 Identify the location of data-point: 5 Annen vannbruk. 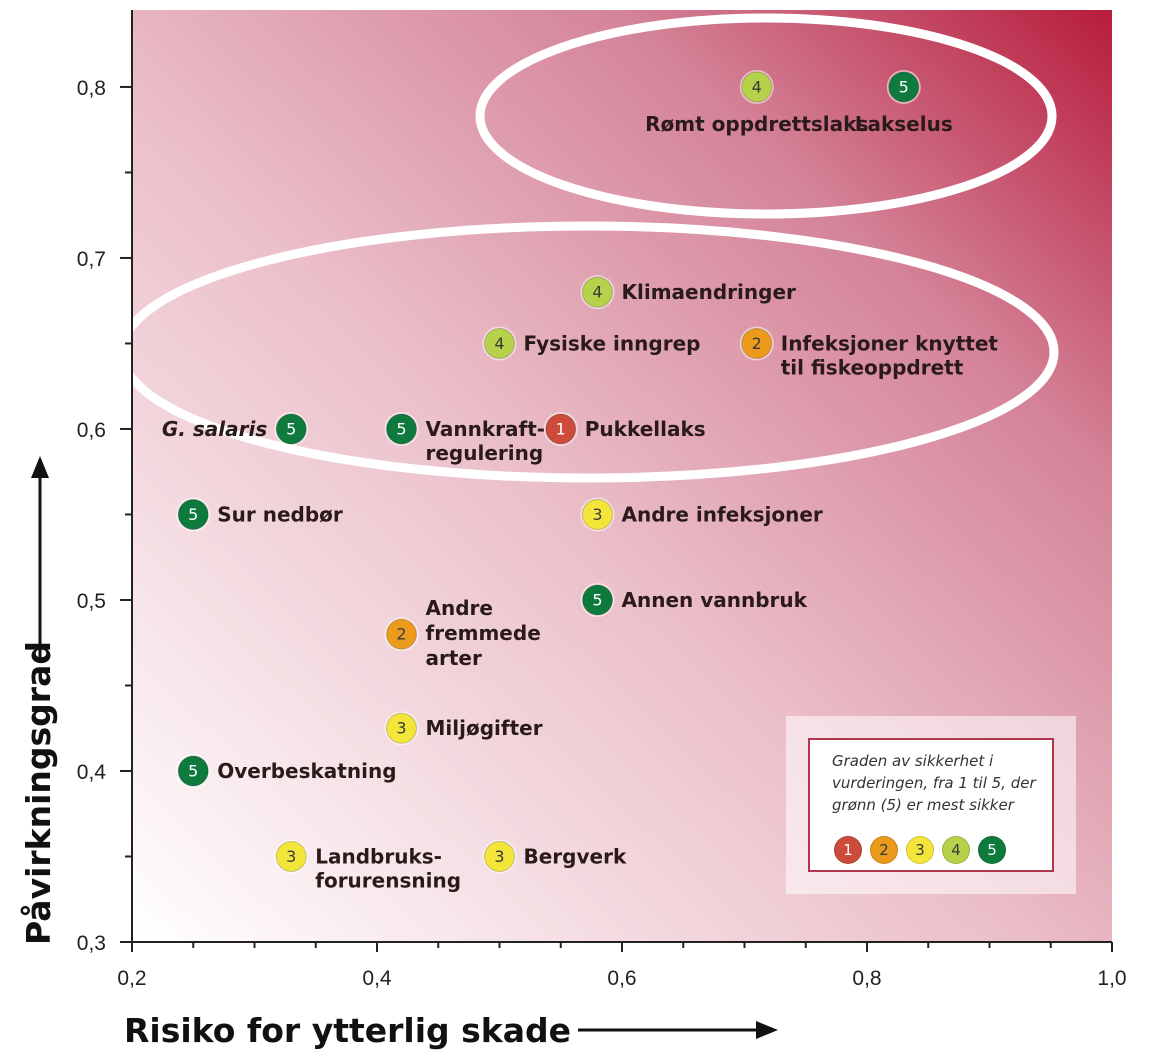
(694, 599).